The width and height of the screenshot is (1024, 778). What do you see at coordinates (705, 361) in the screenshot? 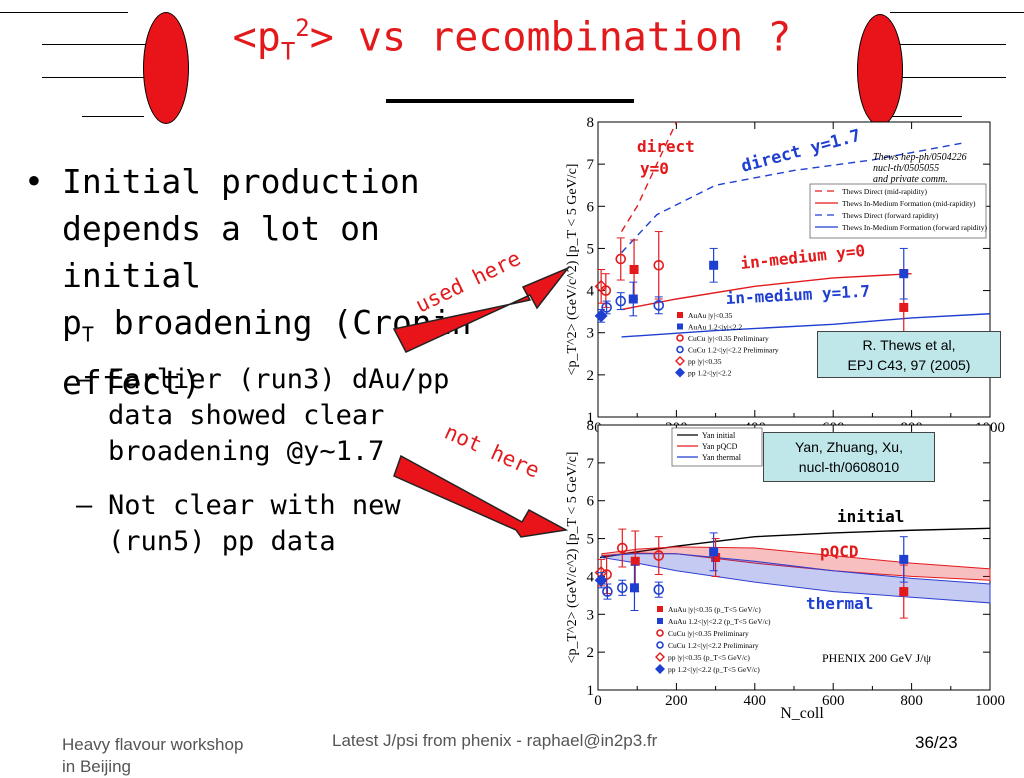
I see `data-legend-entry: pp |y|<0.35` at bounding box center [705, 361].